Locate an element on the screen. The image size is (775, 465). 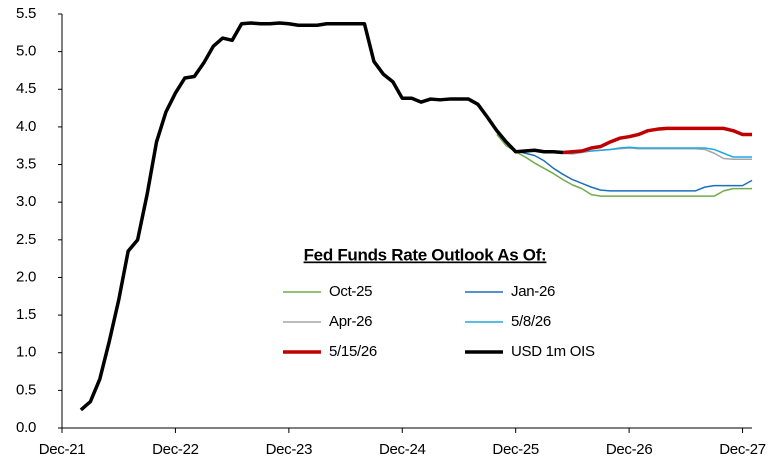
y-tick-label: 1.0 is located at coordinates (26, 352).